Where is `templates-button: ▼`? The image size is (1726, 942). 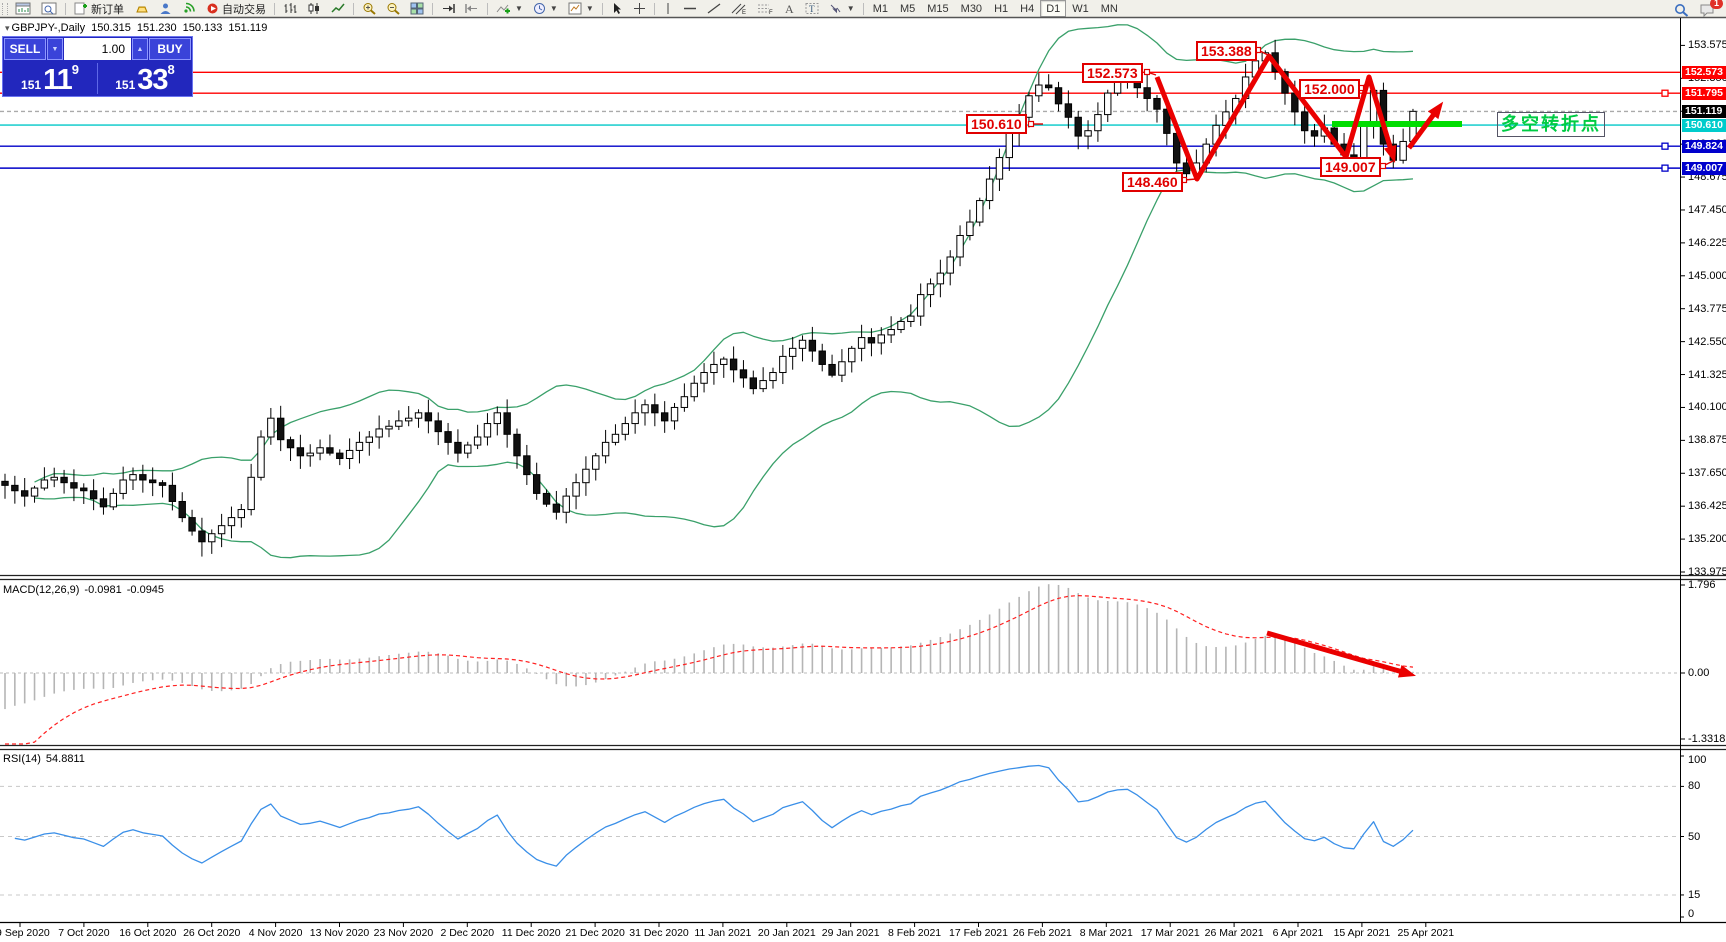 templates-button: ▼ is located at coordinates (581, 8).